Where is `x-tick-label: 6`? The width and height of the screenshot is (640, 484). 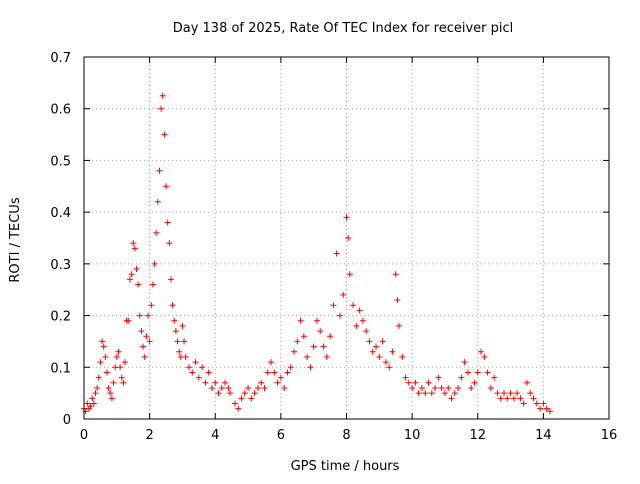 x-tick-label: 6 is located at coordinates (281, 435).